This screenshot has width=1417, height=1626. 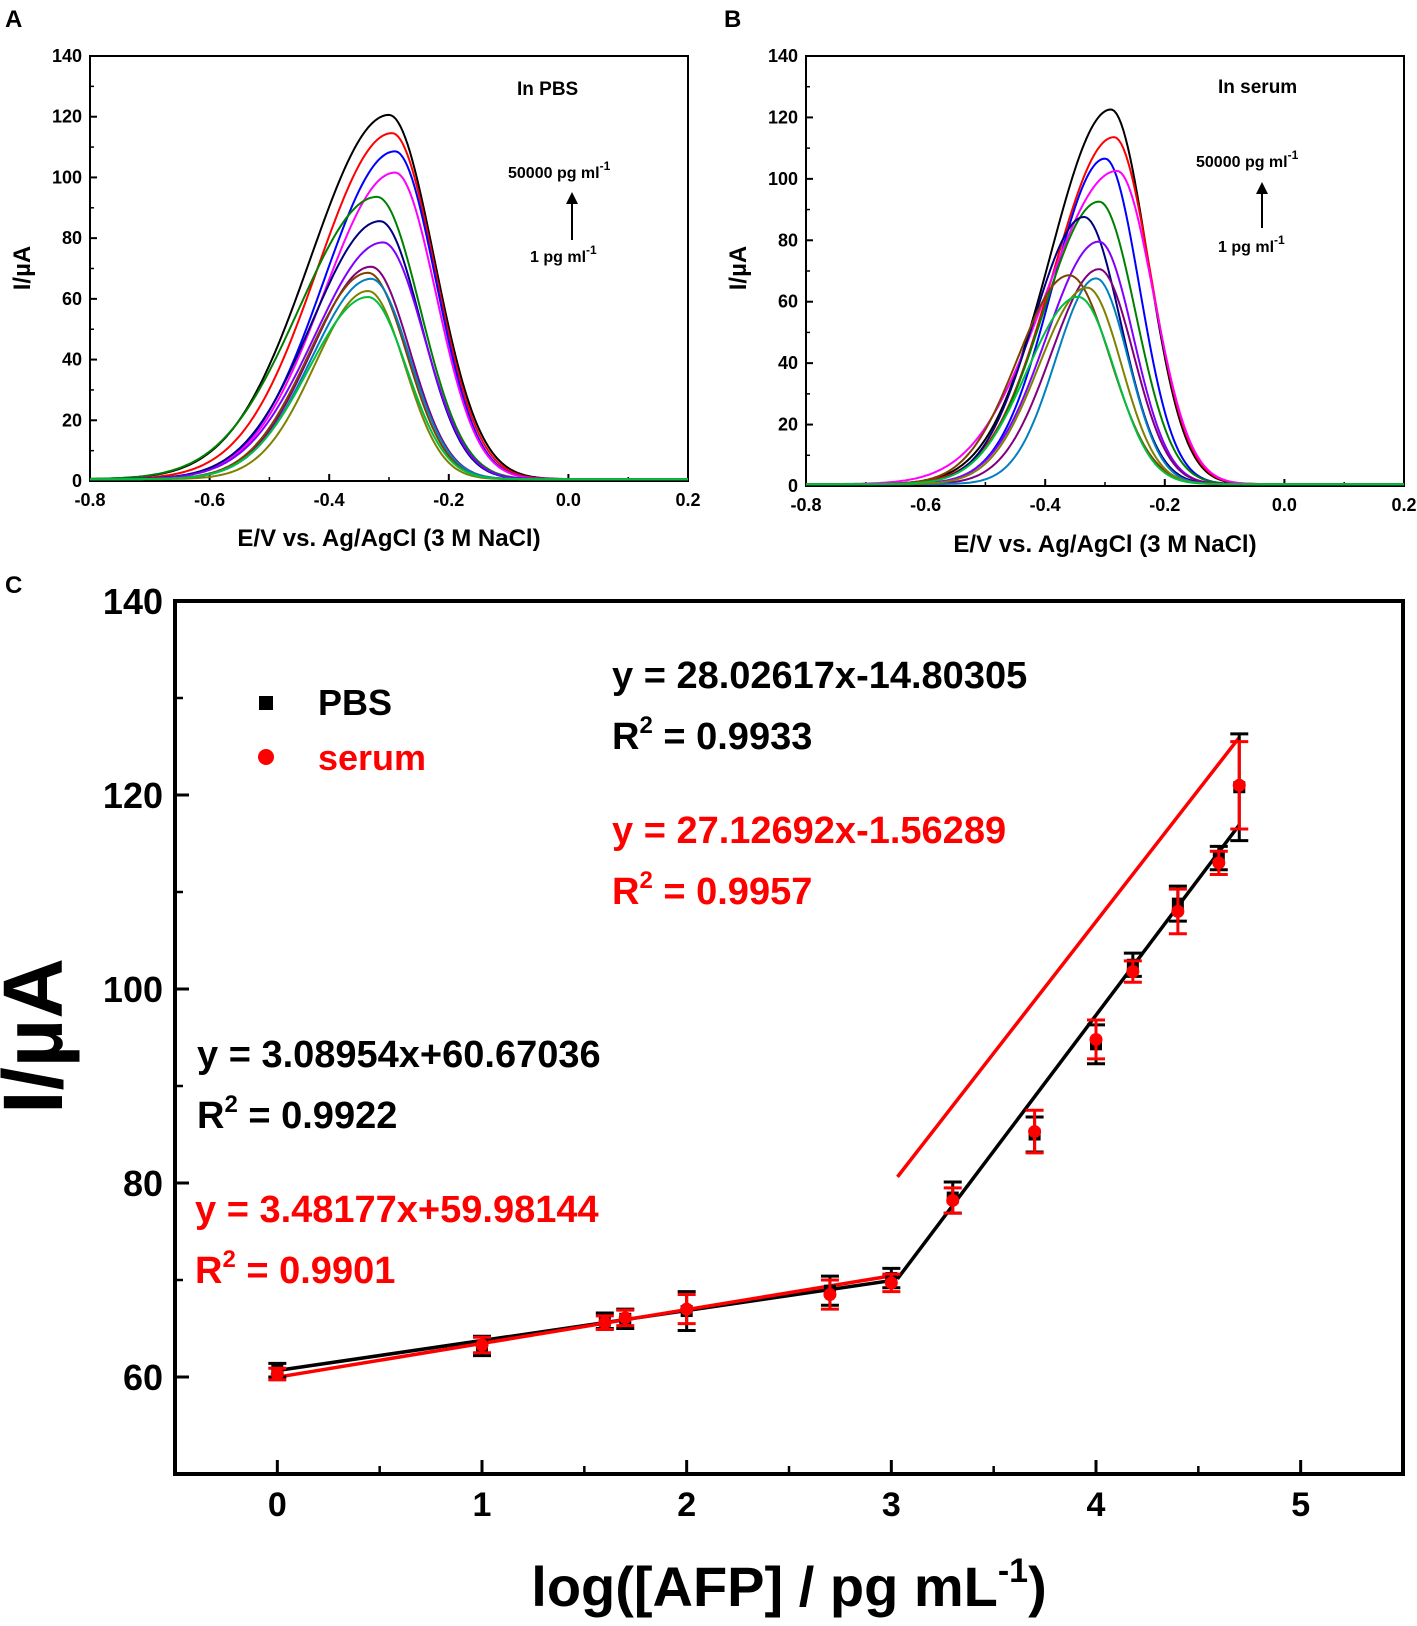 I want to click on panel-a-axes: -0.8 -0.6 -0.4 -0.2 0.0 0.2 0 20 40 60 80 100 120 140, so click(x=376, y=278).